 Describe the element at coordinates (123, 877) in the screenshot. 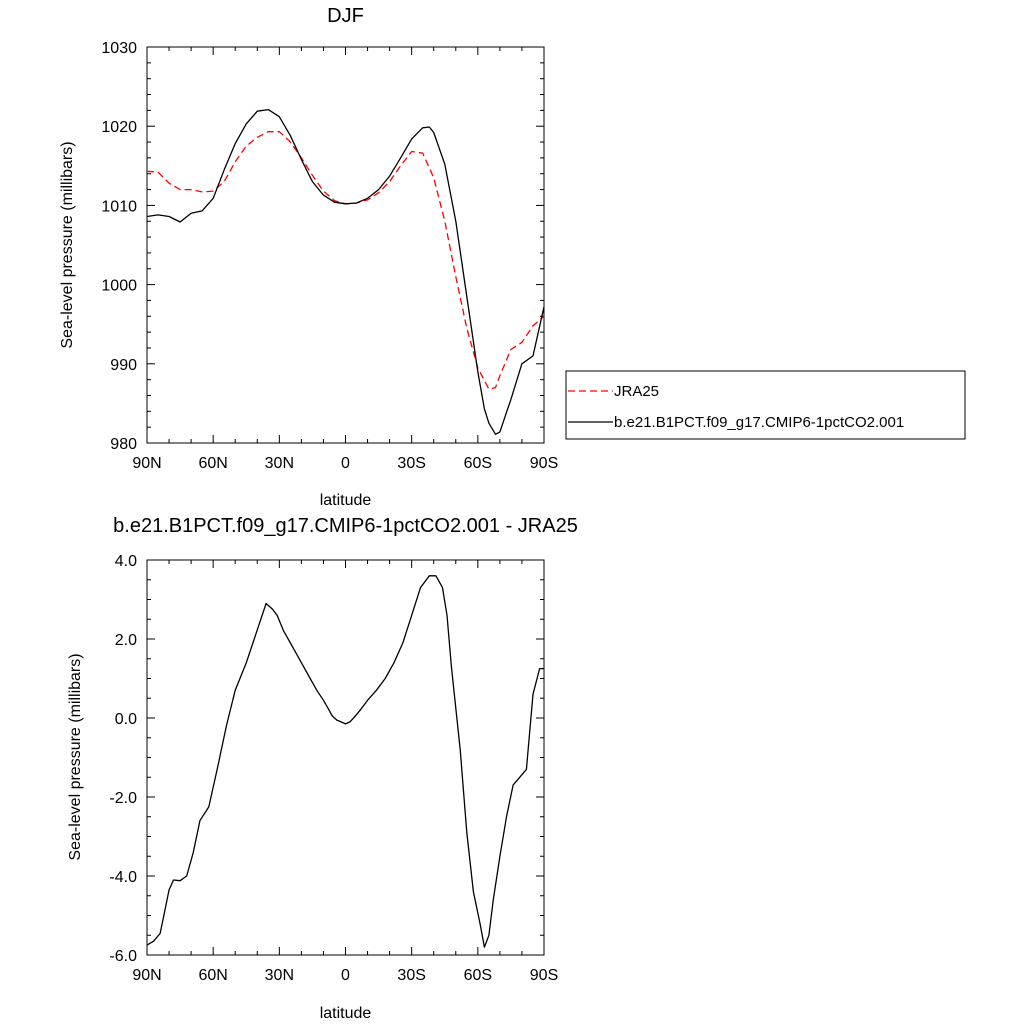

I see `y-tick-label: -4.0` at that location.